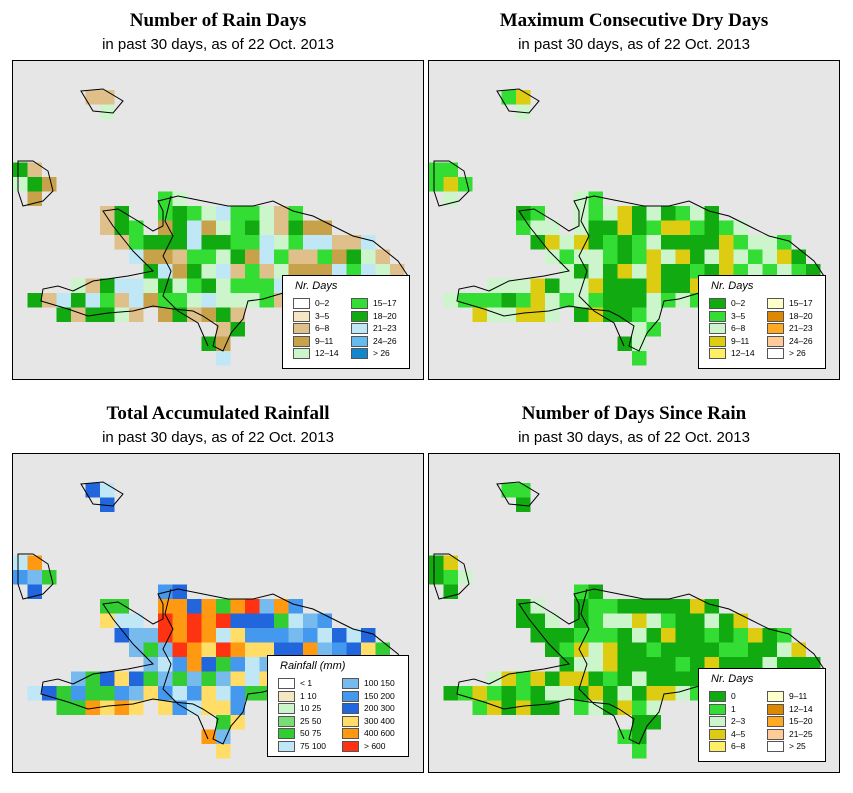  I want to click on legend-label: 400 600, so click(379, 733).